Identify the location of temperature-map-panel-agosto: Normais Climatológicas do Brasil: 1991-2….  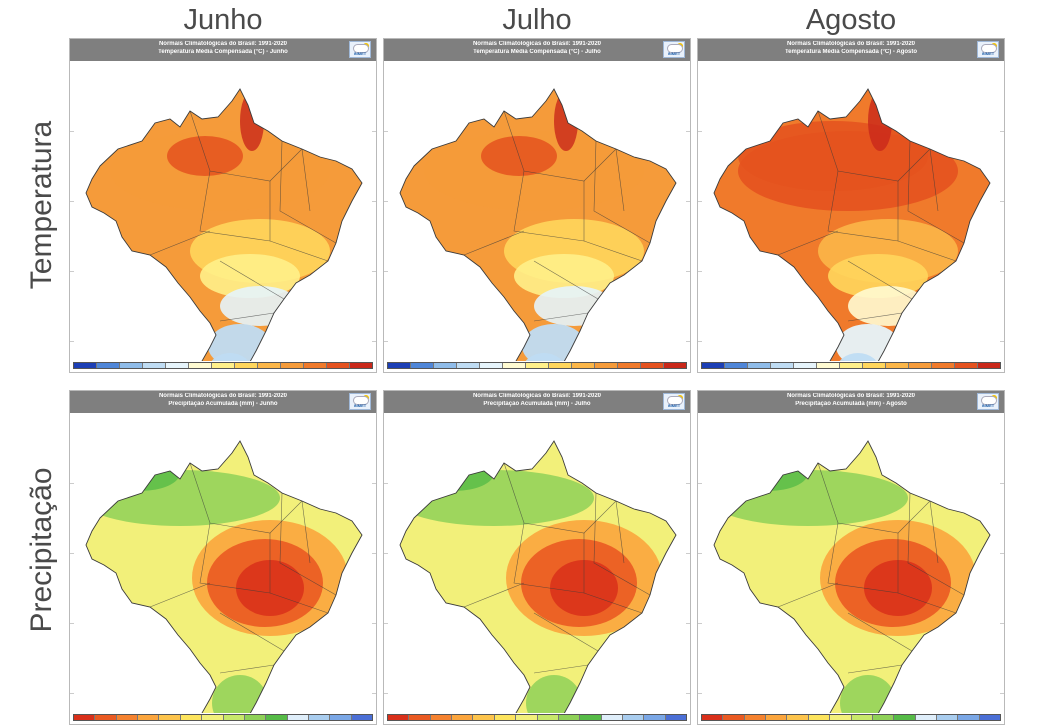
(851, 205).